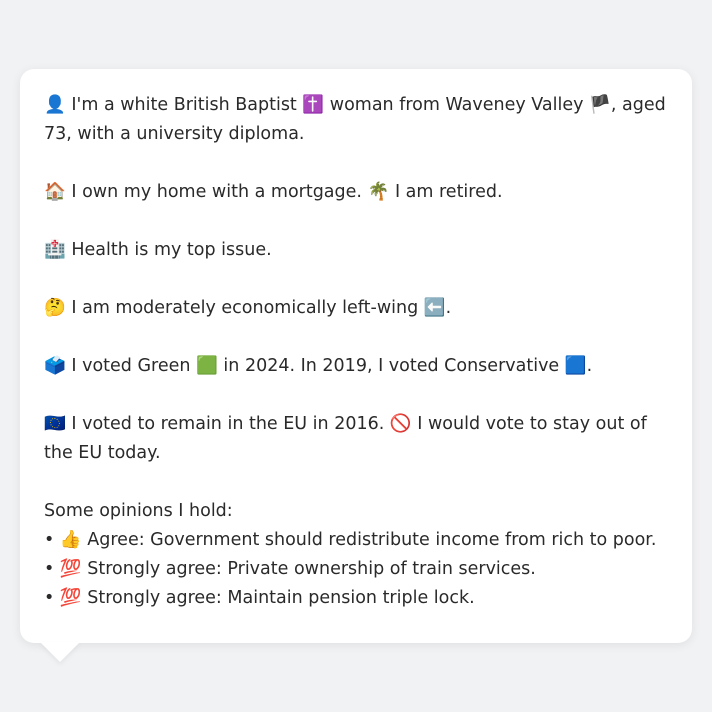 Image resolution: width=712 pixels, height=712 pixels. What do you see at coordinates (131, 366) in the screenshot?
I see `votes-text-a: I voted Green` at bounding box center [131, 366].